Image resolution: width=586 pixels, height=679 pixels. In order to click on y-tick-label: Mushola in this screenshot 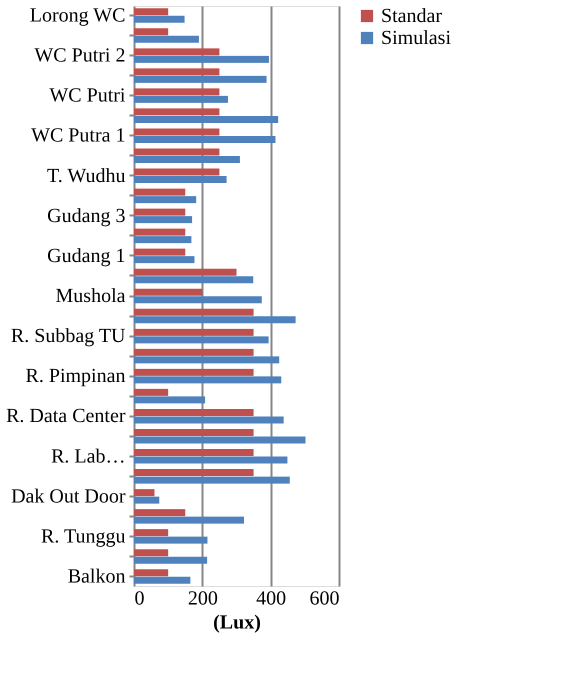, I will do `click(91, 296)`.